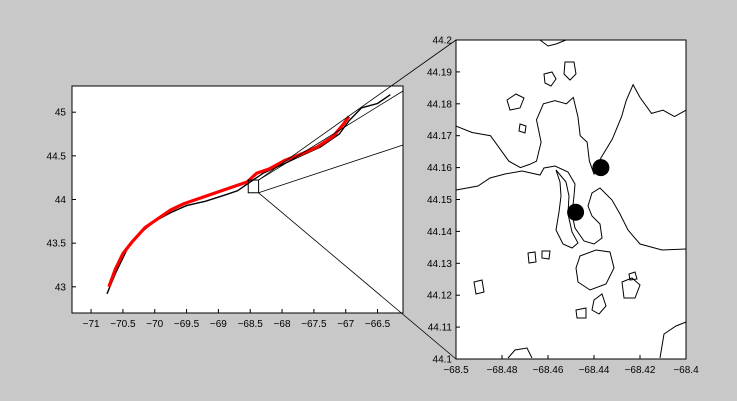 This screenshot has width=737, height=401. Describe the element at coordinates (440, 328) in the screenshot. I see `inset-y-tick-label: 44.11` at that location.